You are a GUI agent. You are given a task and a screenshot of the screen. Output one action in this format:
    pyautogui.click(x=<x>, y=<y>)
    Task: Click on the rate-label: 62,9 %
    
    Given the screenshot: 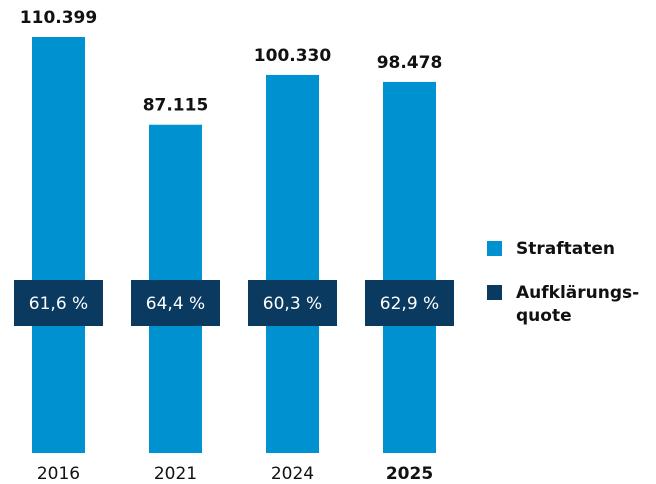 What is the action you would take?
    pyautogui.click(x=409, y=304)
    